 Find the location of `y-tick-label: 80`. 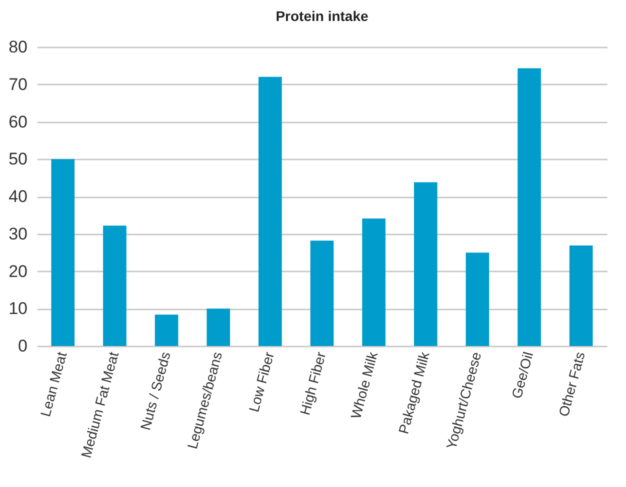

y-tick-label: 80 is located at coordinates (18, 47).